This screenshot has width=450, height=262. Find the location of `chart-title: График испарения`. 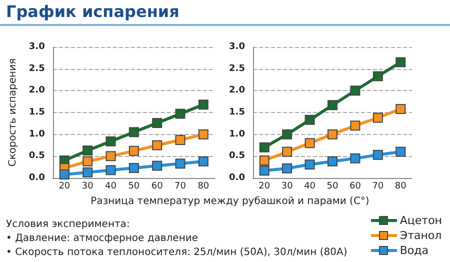

chart-title: График испарения is located at coordinates (93, 11).